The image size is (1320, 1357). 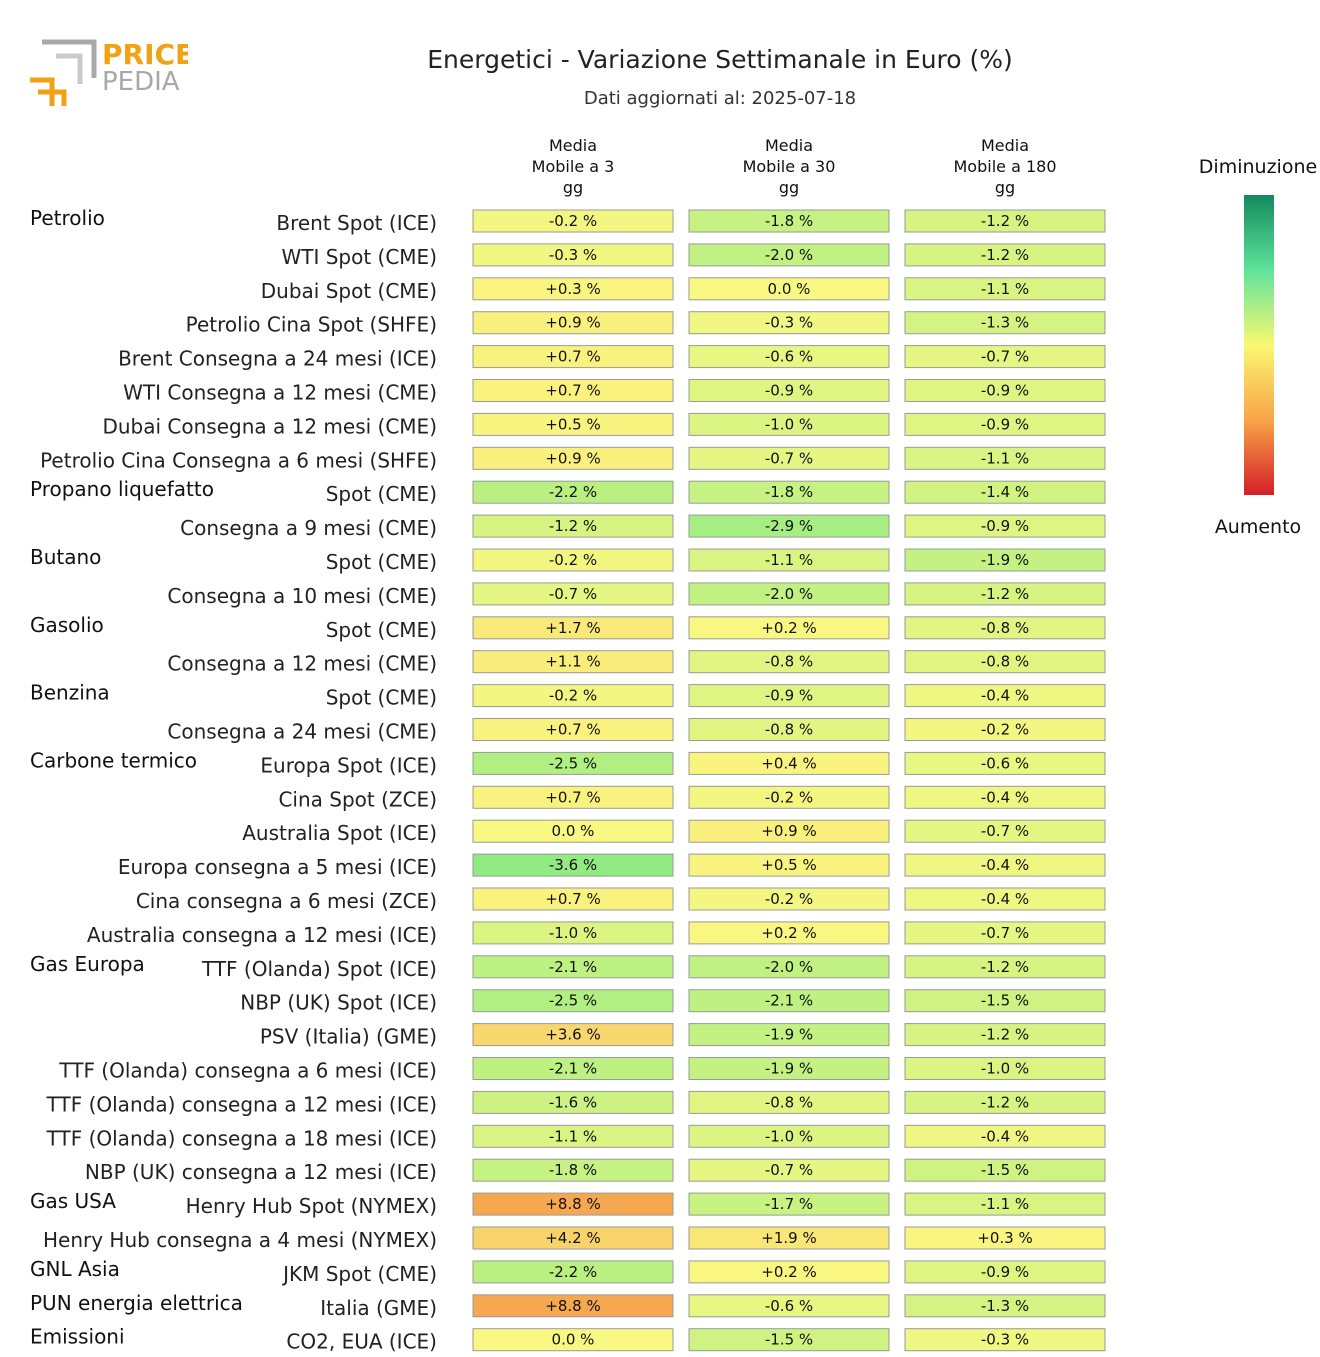 I want to click on column-header-3-line-3: gg, so click(x=1005, y=187).